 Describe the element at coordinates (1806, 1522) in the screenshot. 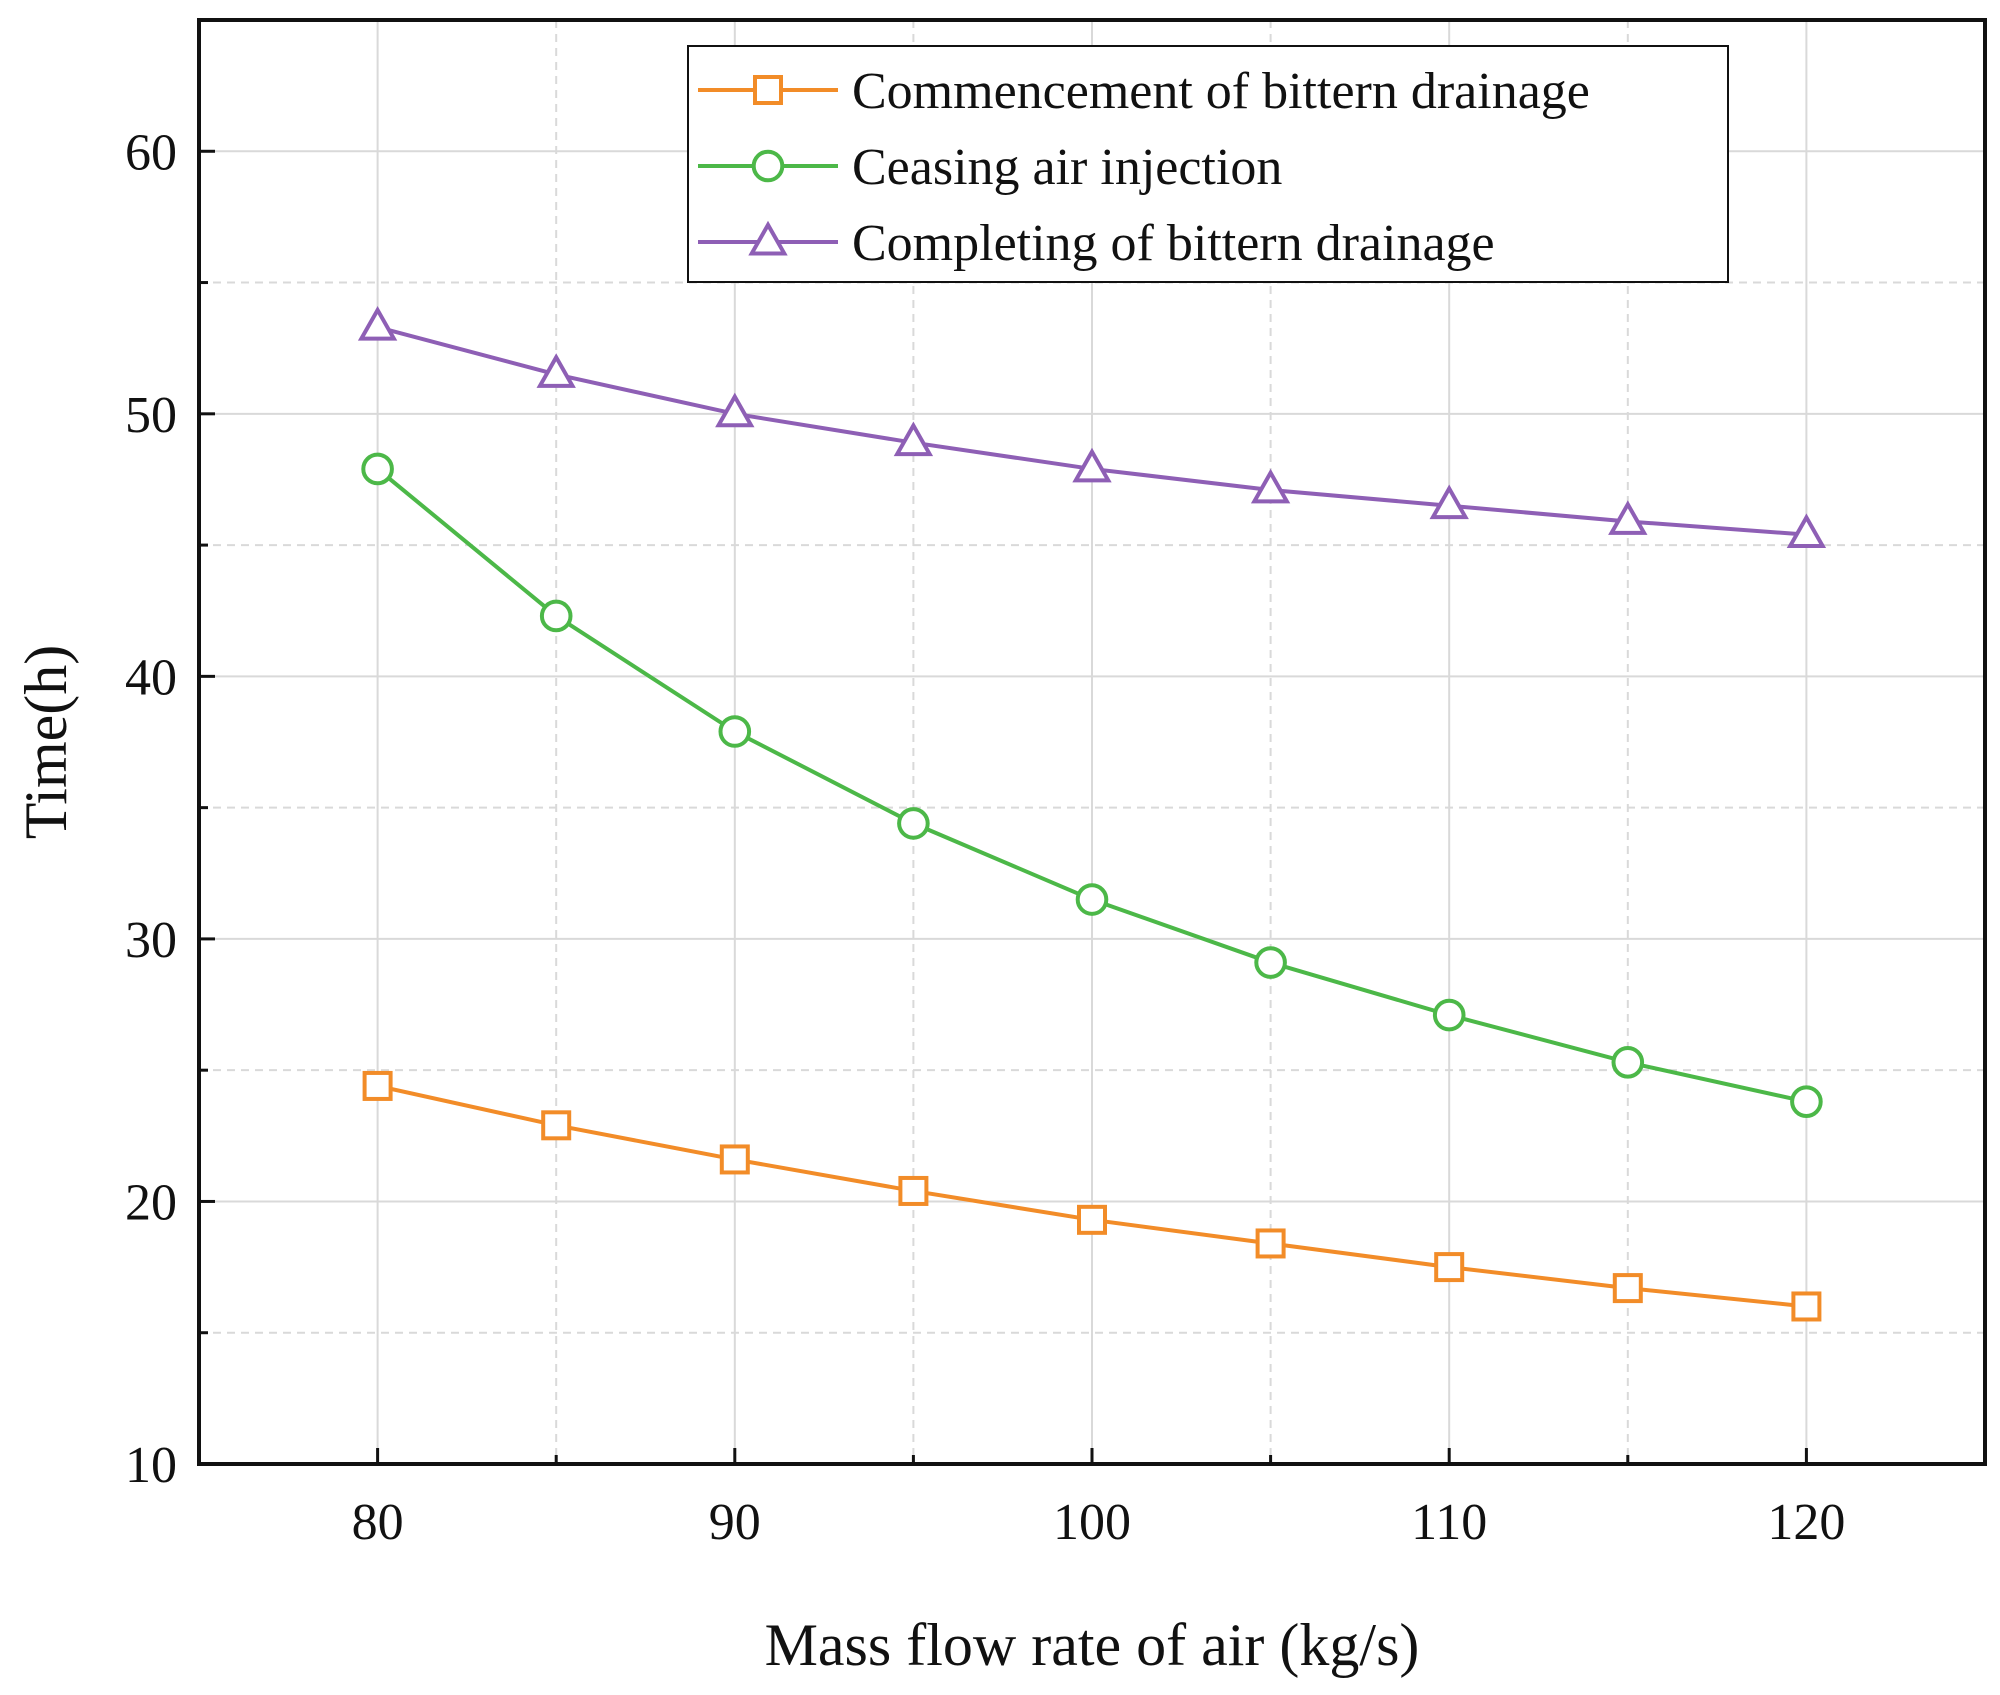

I see `x-tick-label: 120` at that location.